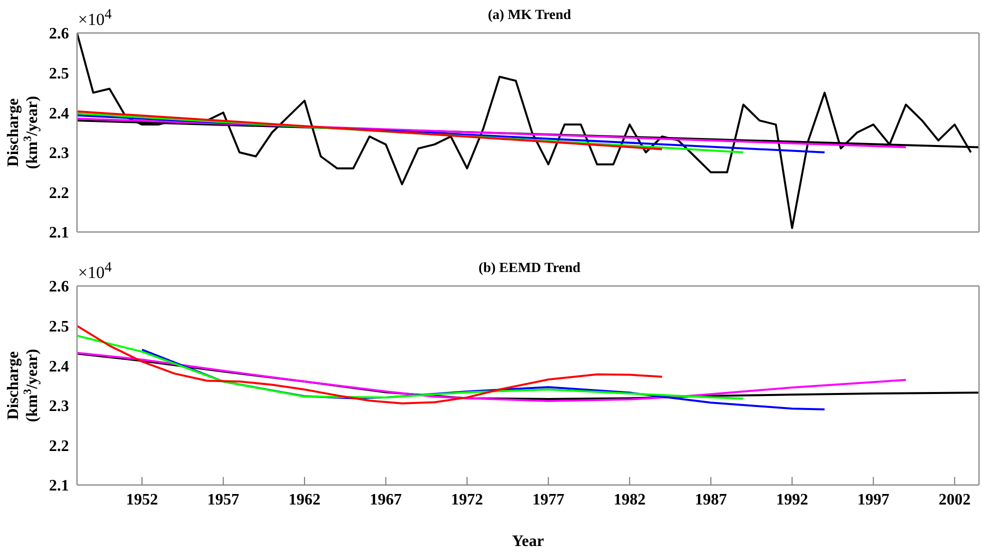 The width and height of the screenshot is (982, 552). I want to click on x-tick-label: 1982, so click(630, 499).